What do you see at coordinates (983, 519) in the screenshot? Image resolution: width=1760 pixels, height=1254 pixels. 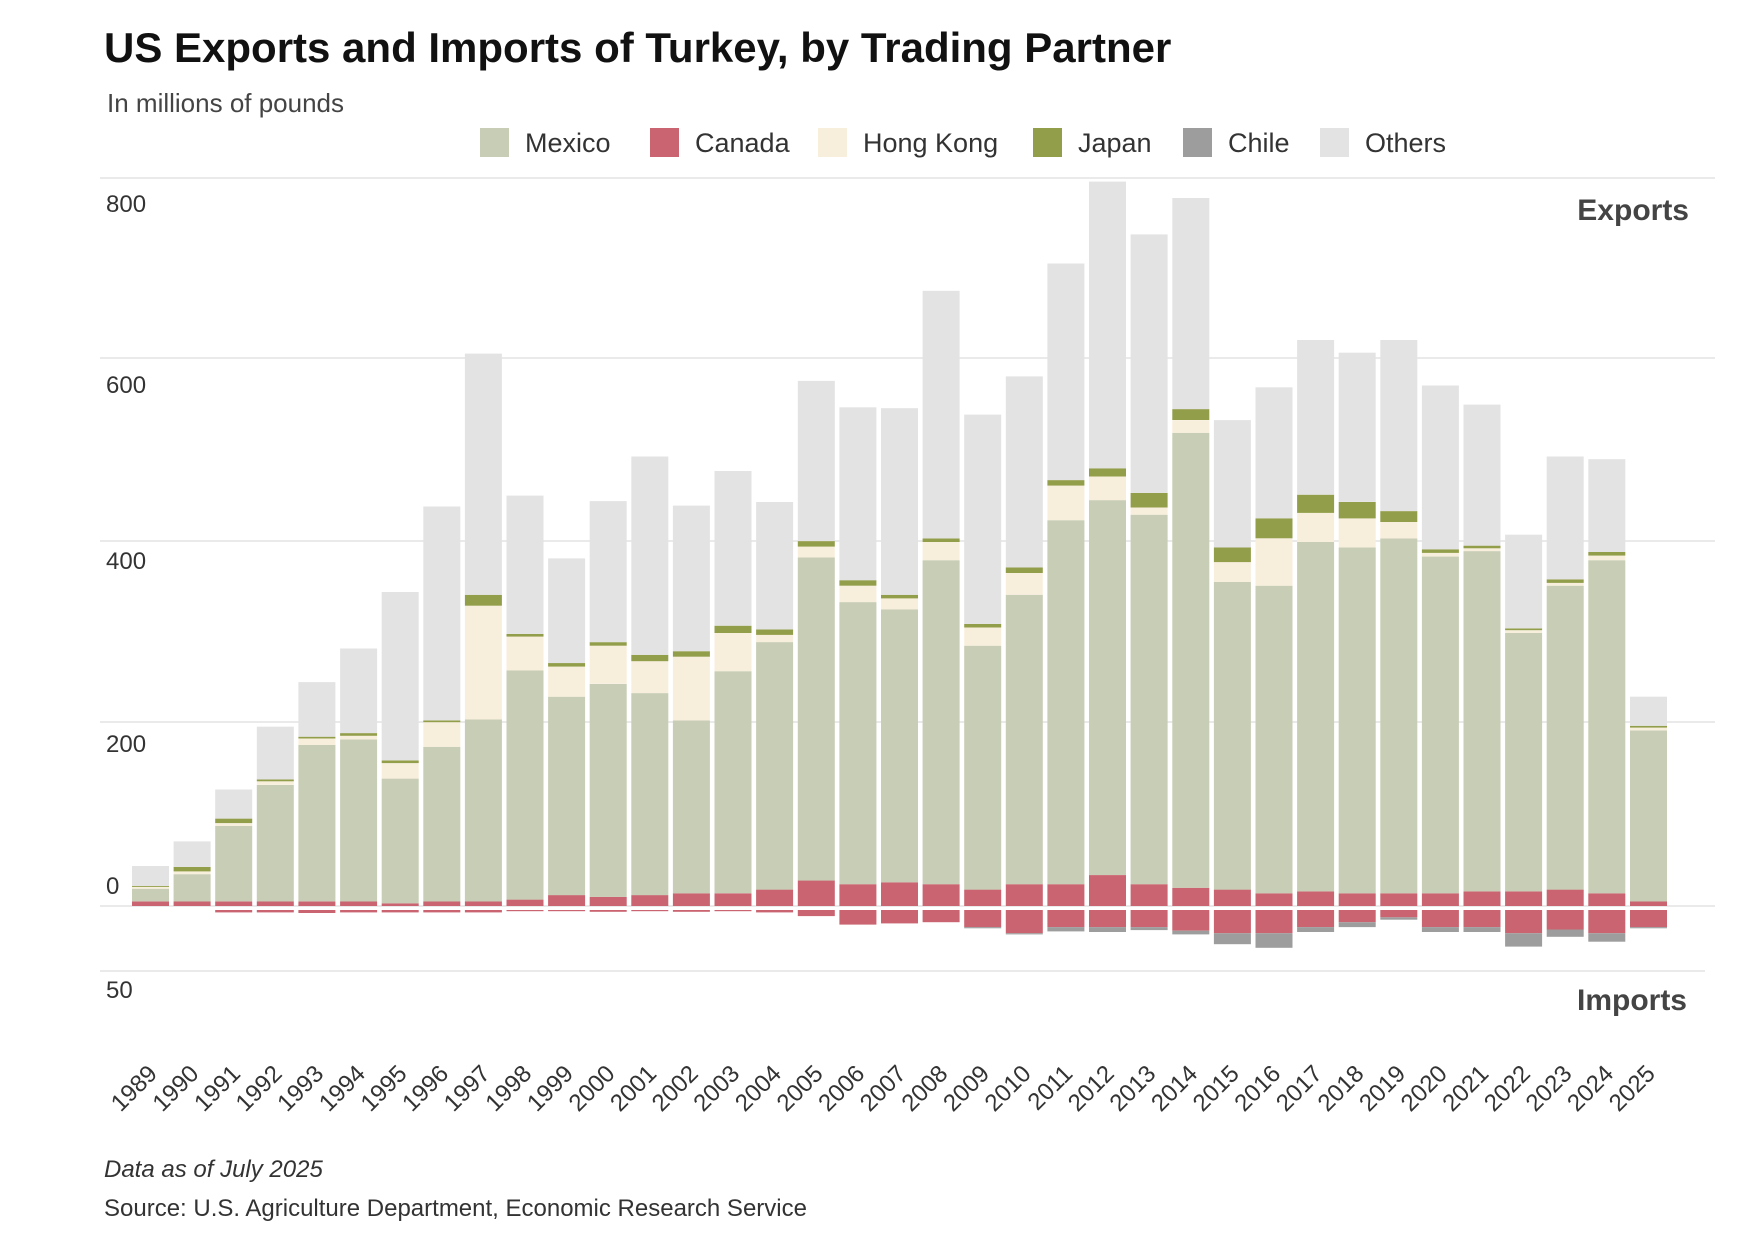 I see `bar-export-others-2009` at bounding box center [983, 519].